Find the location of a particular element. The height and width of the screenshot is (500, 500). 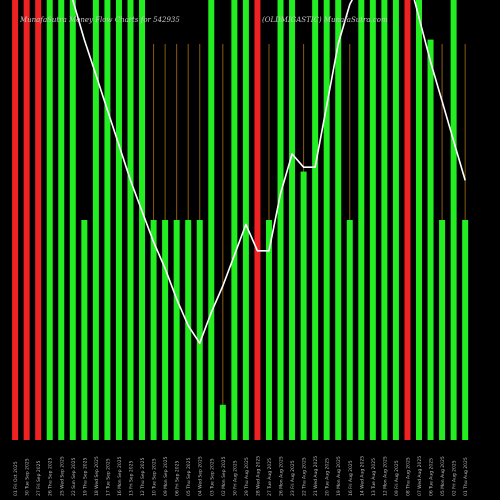

x-tick-label: 19 Thu Sep 2025 is located at coordinates (85, 476).